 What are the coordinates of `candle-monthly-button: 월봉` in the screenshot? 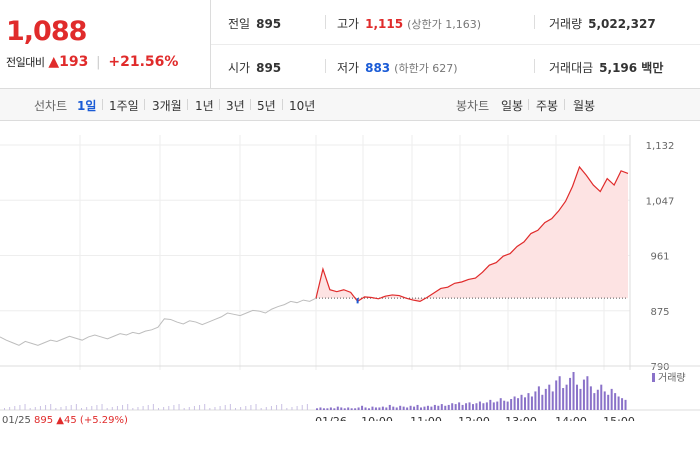 It's located at (584, 106).